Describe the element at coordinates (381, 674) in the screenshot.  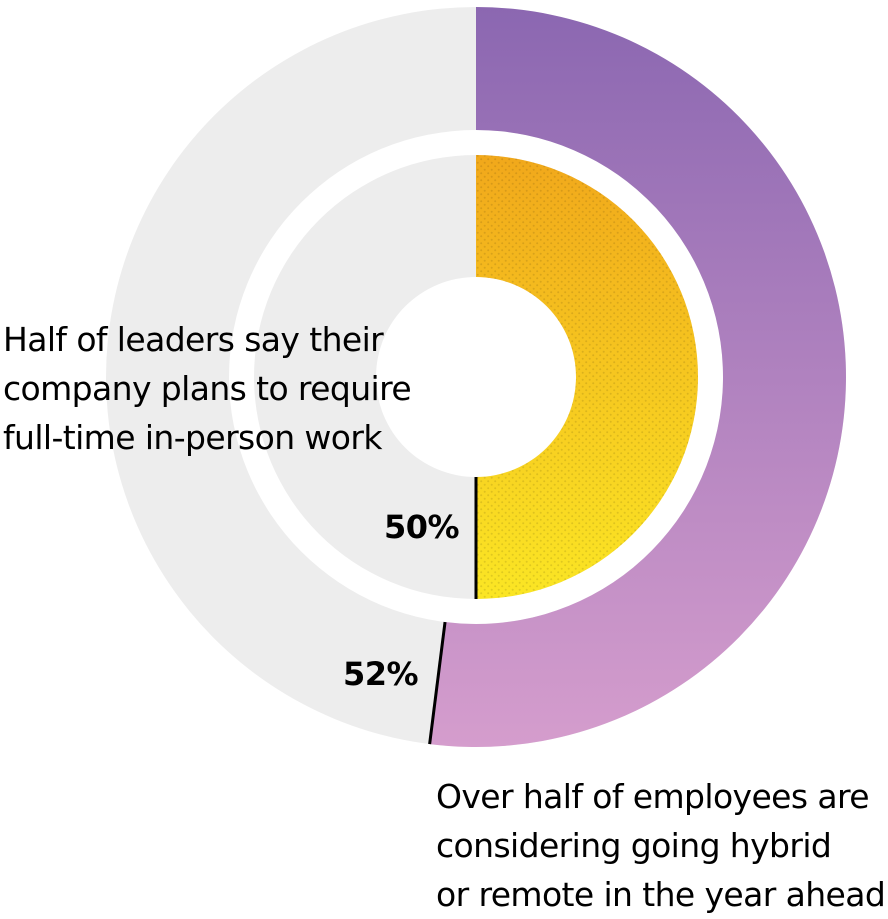
I see `outer-ring-percent-label: 52%` at that location.